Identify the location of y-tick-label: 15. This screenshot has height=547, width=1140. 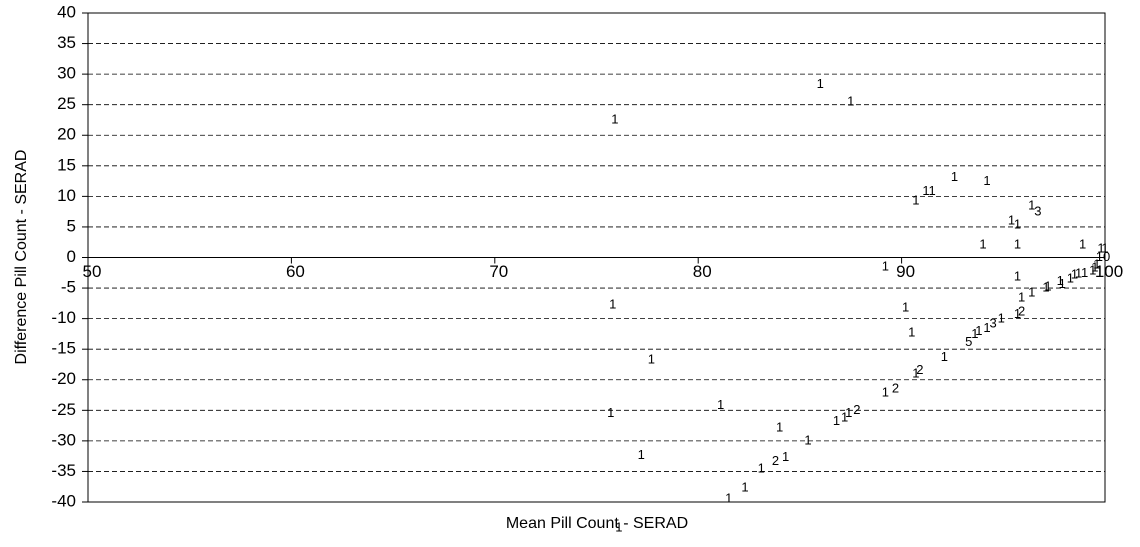
(66, 164).